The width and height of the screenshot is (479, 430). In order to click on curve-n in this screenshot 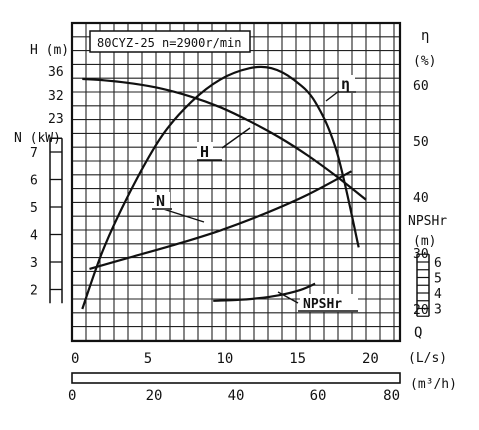, I will do `click(220, 220)`.